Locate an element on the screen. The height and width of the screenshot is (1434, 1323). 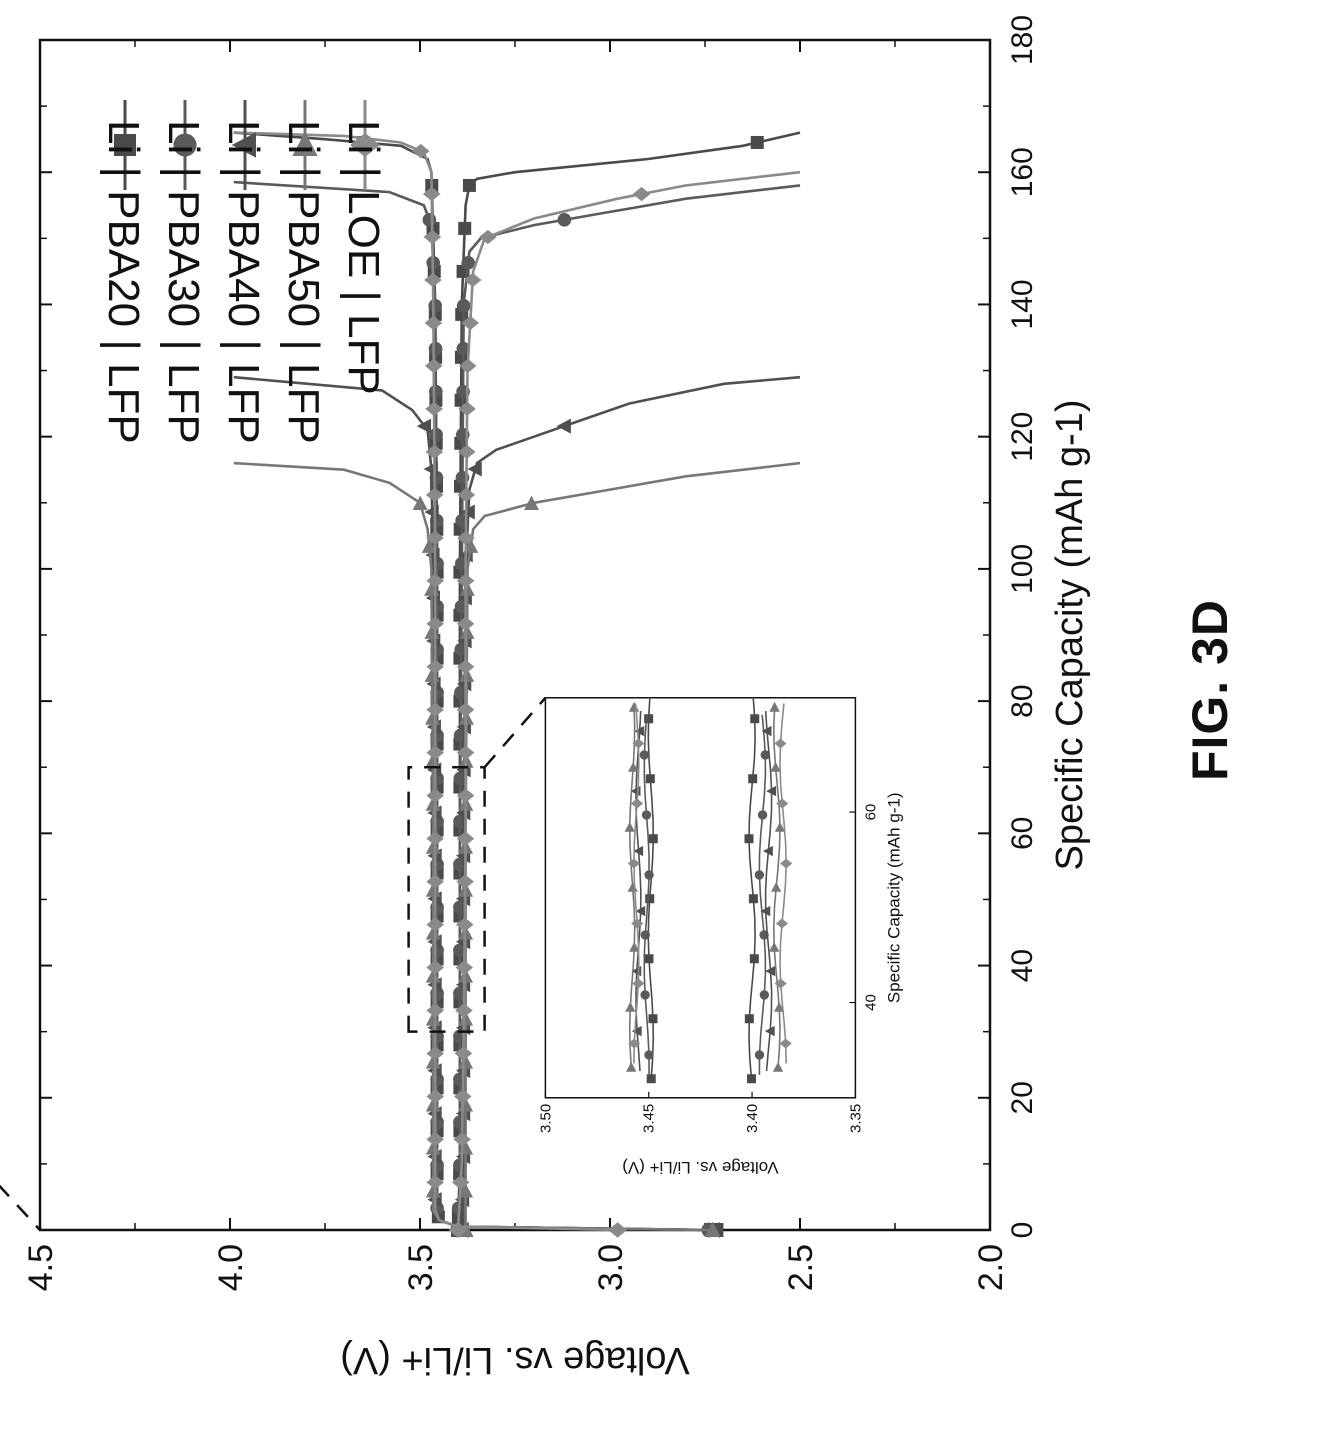
inset-y-axis-label: Voltage vs. Li/Li+ (V) is located at coordinates (700, 1167).